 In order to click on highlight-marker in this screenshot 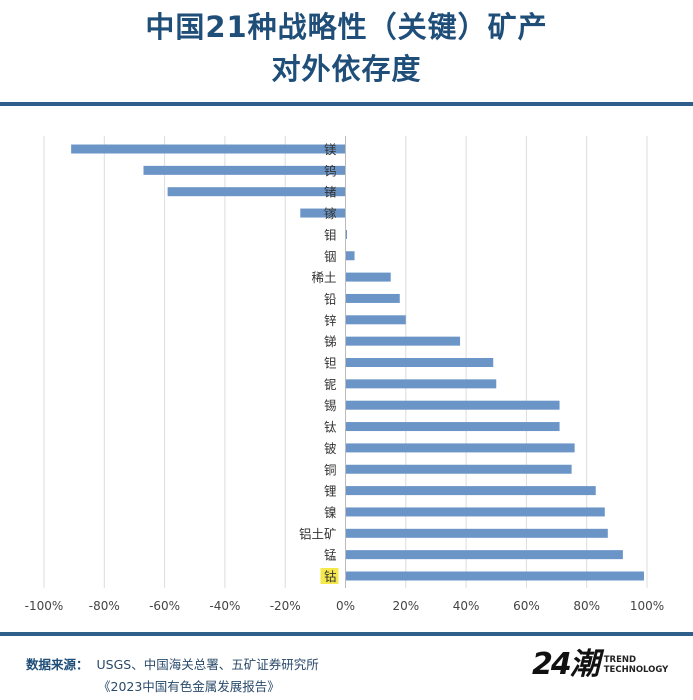, I will do `click(329, 576)`.